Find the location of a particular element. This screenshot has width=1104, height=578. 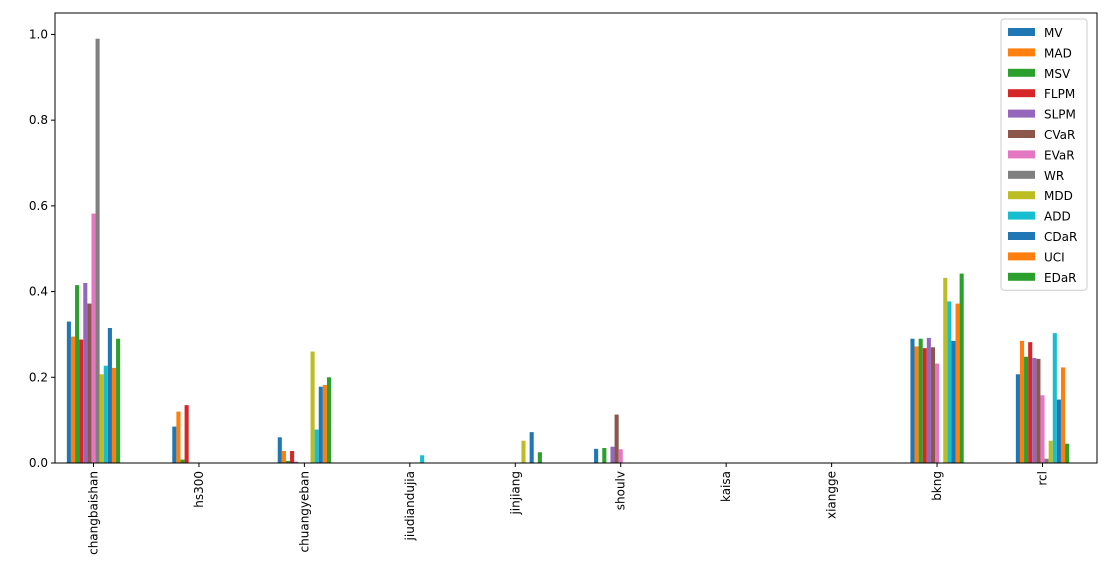

legend-label-MV: MV is located at coordinates (1053, 33).